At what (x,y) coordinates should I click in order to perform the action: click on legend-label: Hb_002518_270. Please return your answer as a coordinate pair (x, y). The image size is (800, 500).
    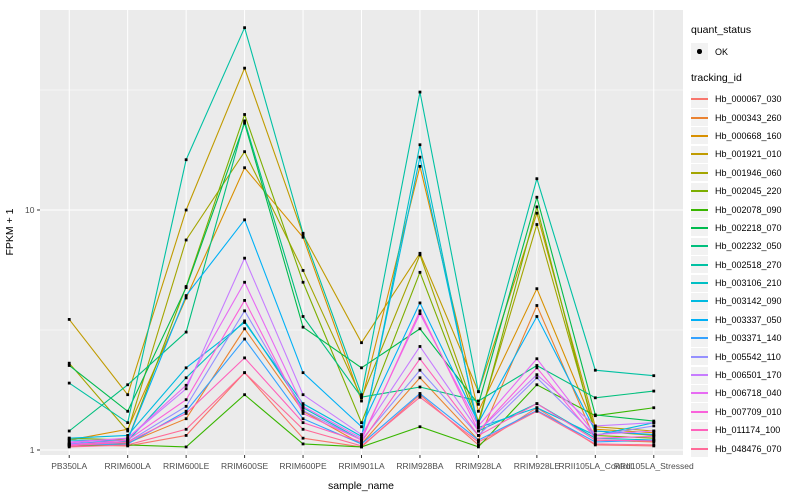
    Looking at the image, I should click on (748, 264).